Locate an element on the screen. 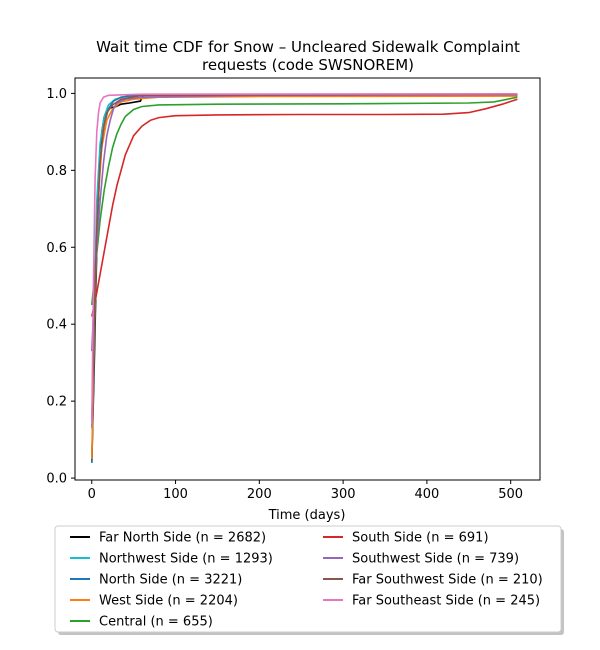 Image resolution: width=600 pixels, height=650 pixels. legend-label-5: South Side (n = 691) is located at coordinates (420, 538).